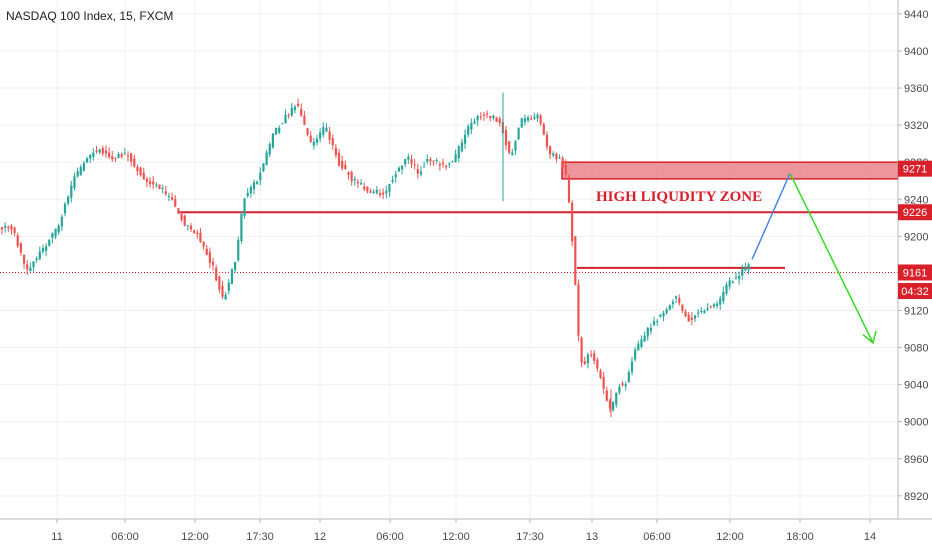 This screenshot has width=932, height=550. Describe the element at coordinates (869, 337) in the screenshot. I see `projection-arrowhead` at that location.